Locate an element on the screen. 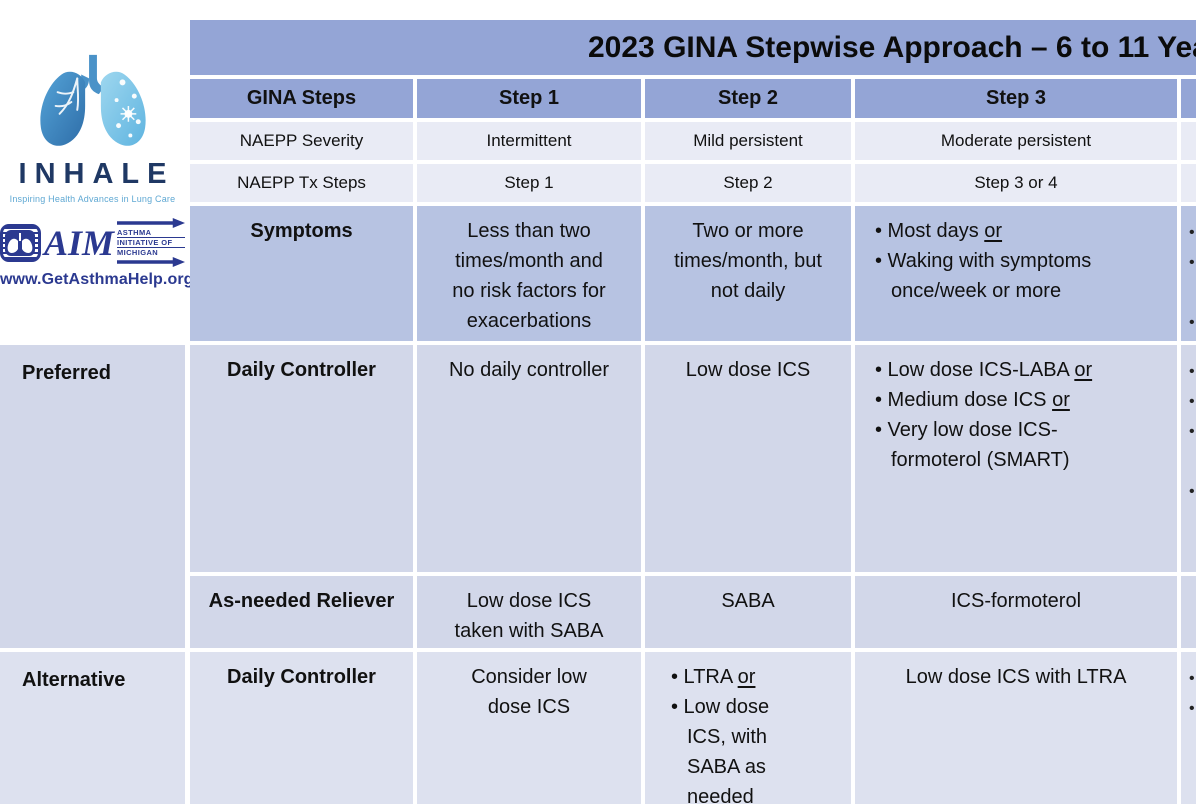  col-header-step1: Step 1 is located at coordinates (529, 98).